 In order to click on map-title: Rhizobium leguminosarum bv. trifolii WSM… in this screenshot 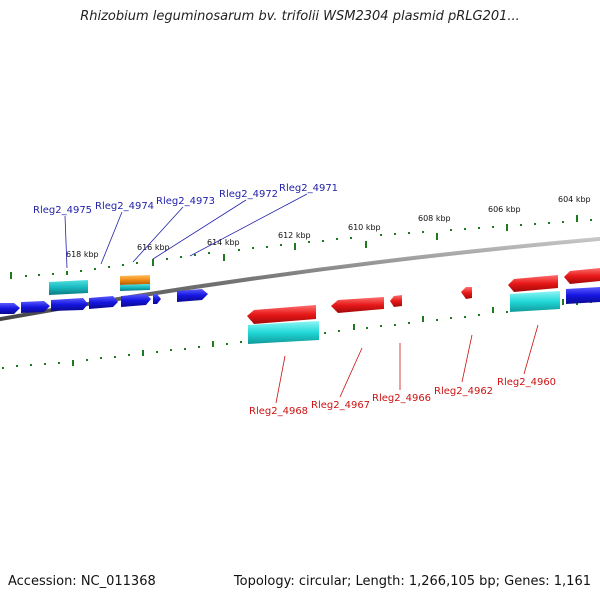, I will do `click(300, 16)`.